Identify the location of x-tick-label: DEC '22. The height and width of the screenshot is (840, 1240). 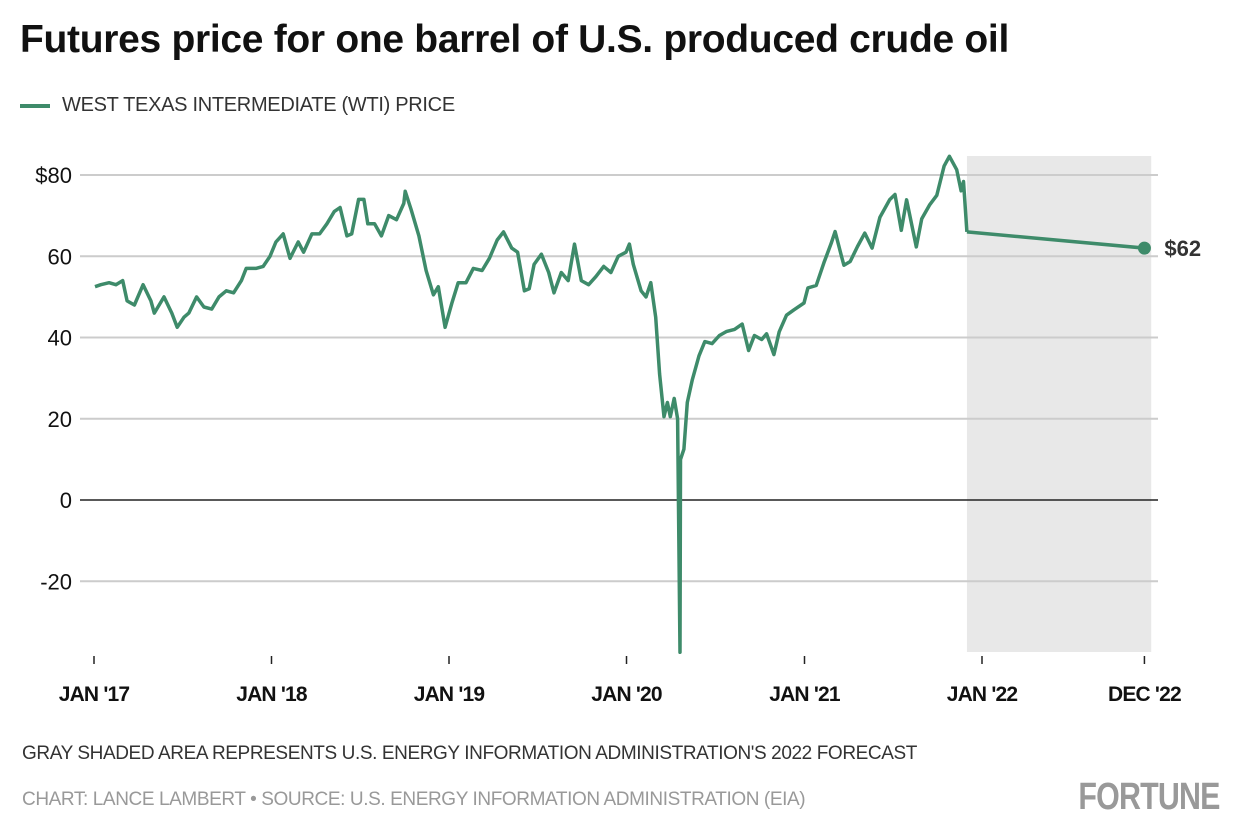
(1144, 694).